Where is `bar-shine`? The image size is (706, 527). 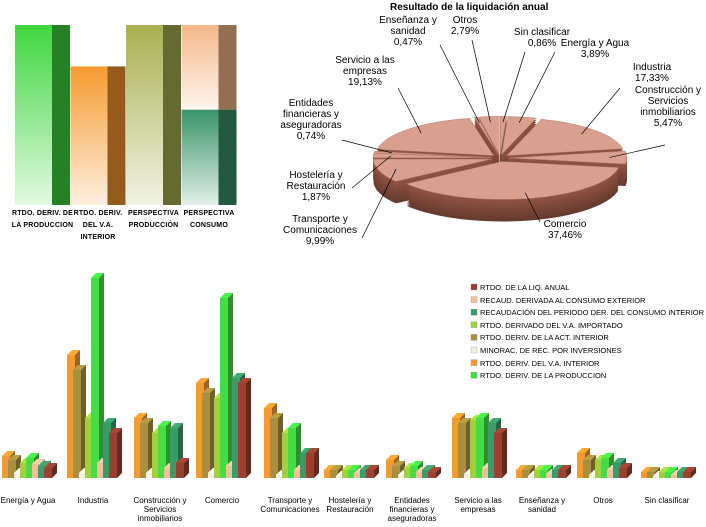 bar-shine is located at coordinates (89, 136).